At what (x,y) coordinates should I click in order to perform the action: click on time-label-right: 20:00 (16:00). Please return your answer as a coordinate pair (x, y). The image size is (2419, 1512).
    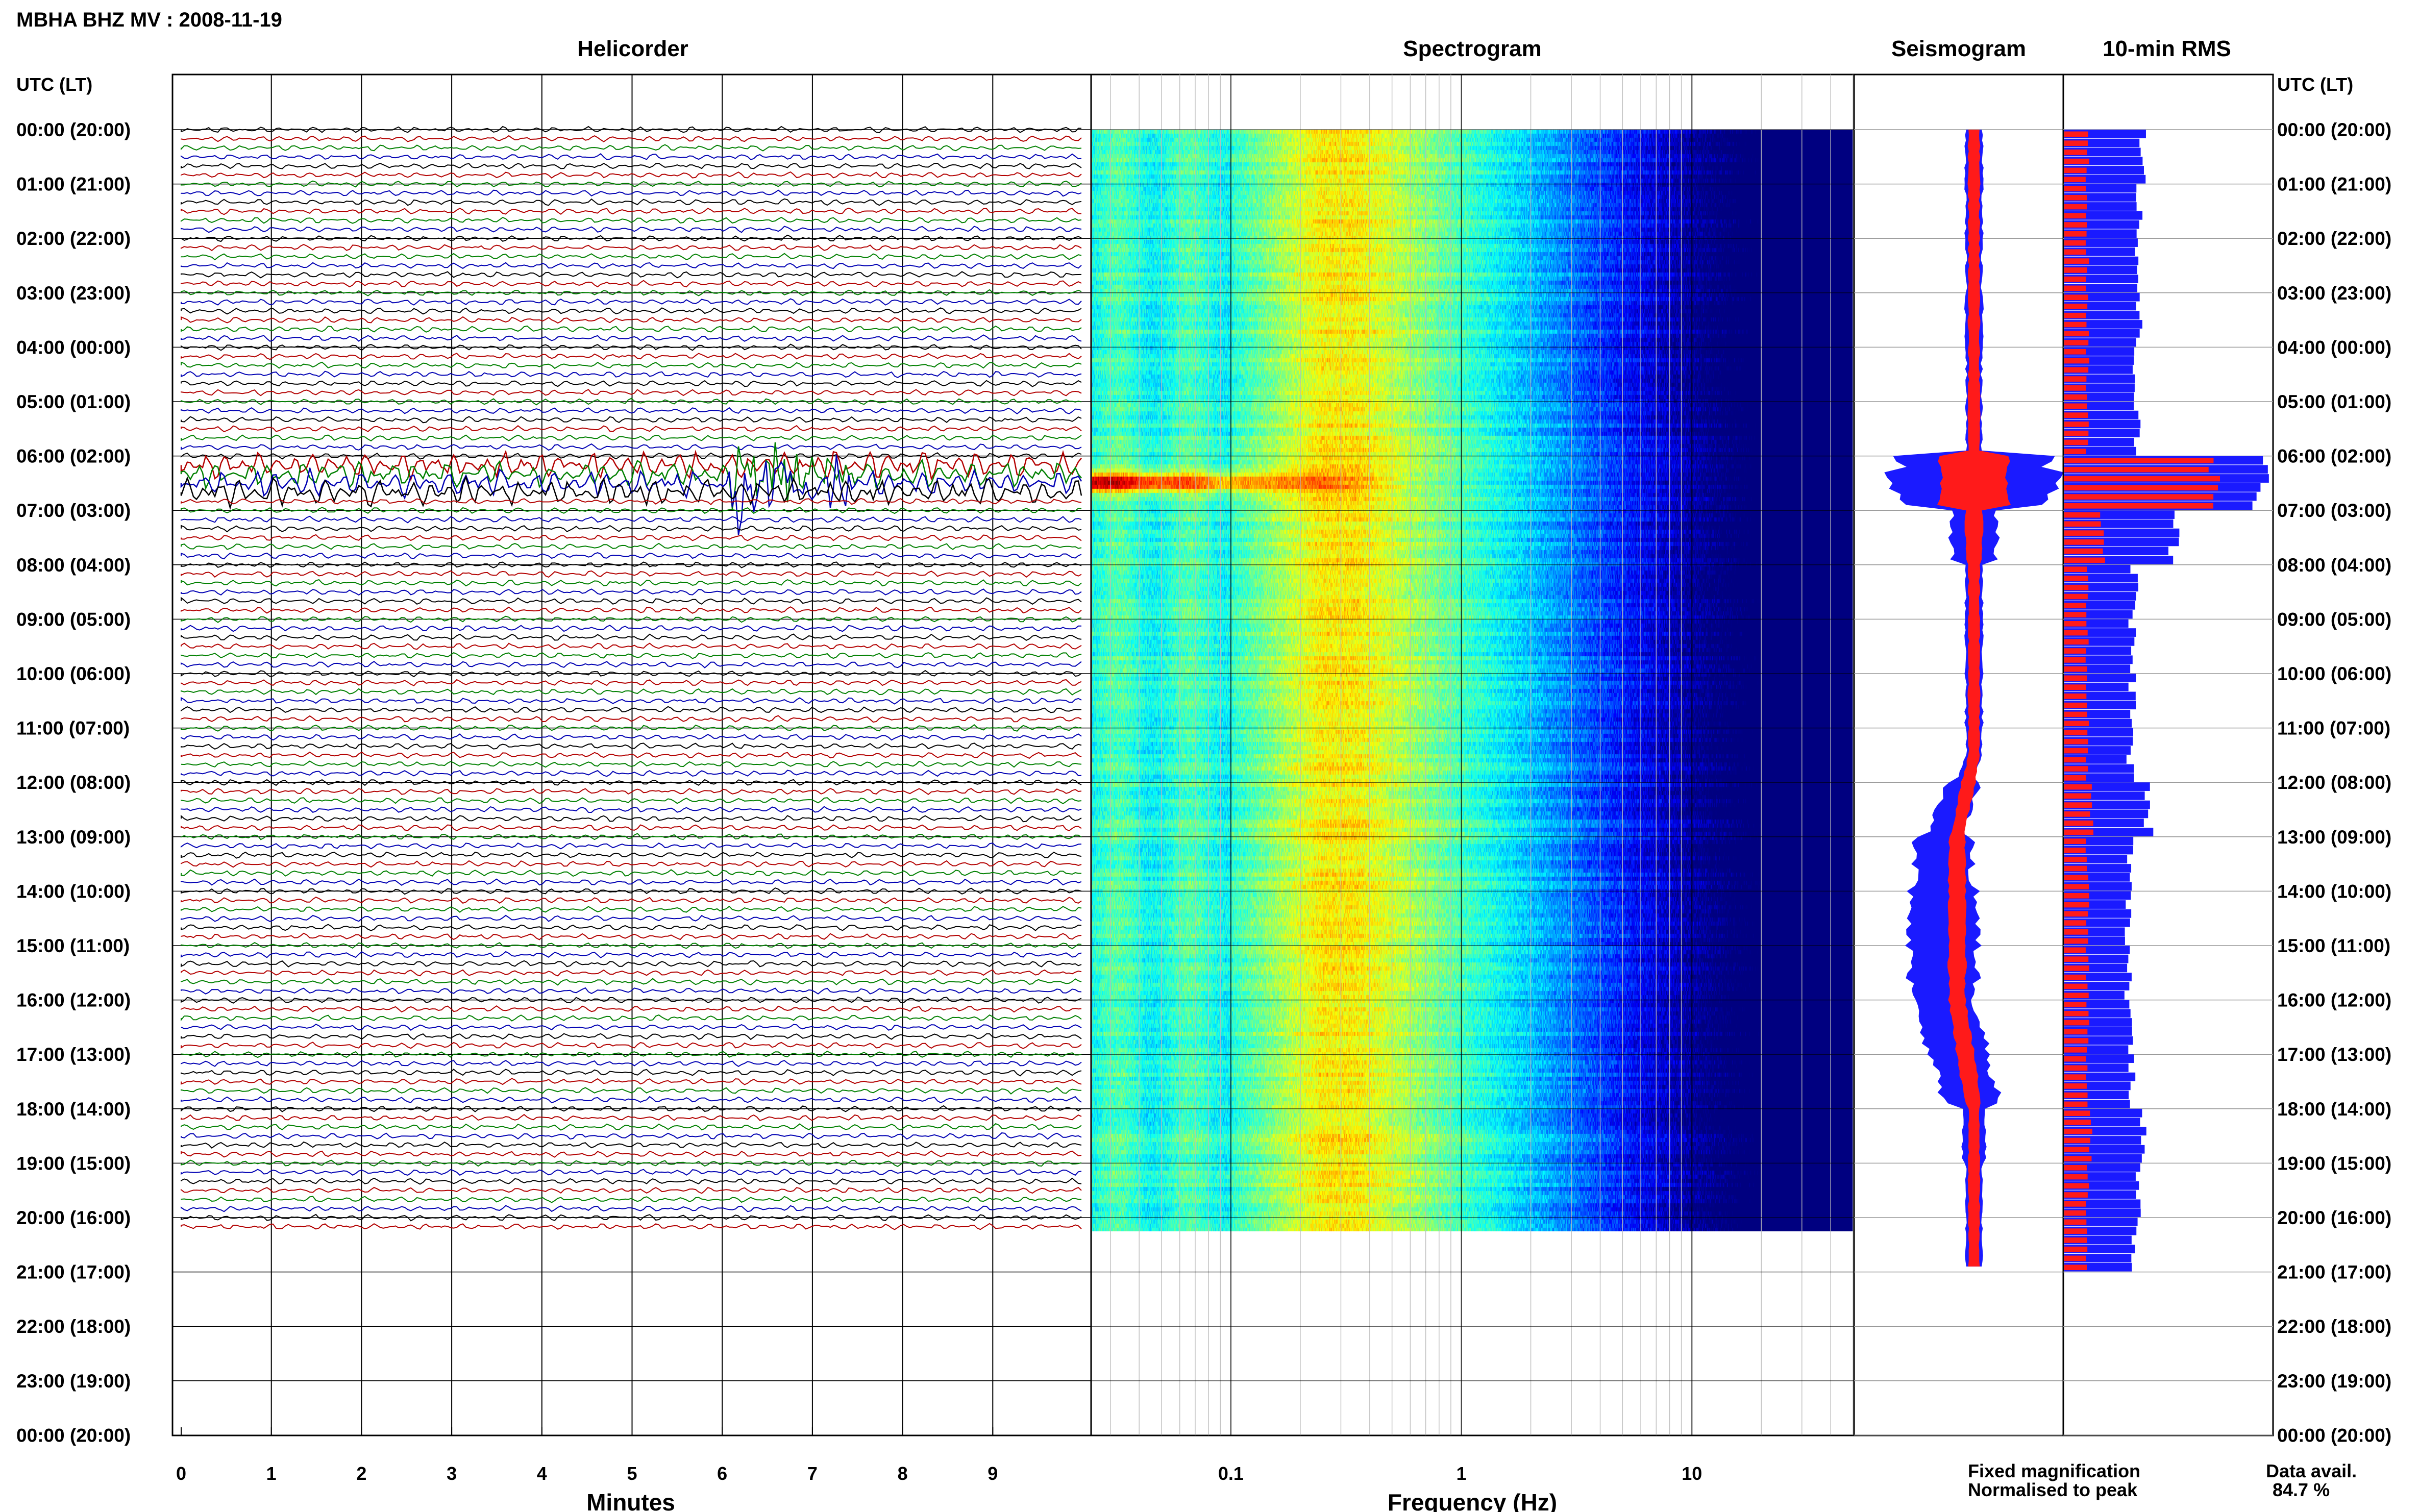
    Looking at the image, I should click on (2334, 1217).